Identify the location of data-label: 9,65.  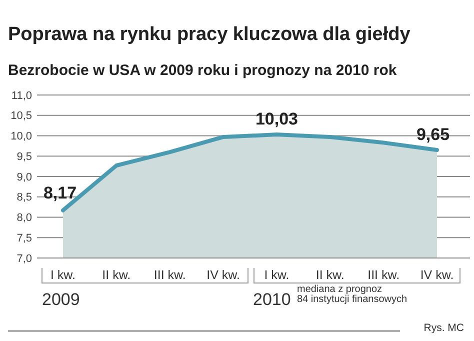
(433, 134).